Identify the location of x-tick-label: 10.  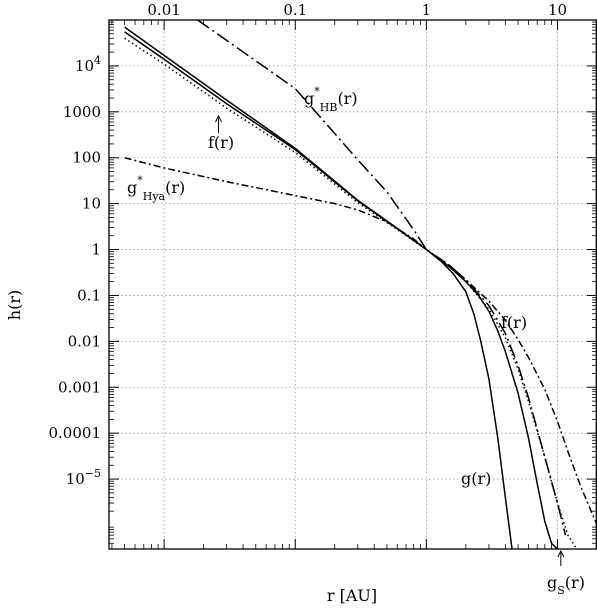
(557, 10).